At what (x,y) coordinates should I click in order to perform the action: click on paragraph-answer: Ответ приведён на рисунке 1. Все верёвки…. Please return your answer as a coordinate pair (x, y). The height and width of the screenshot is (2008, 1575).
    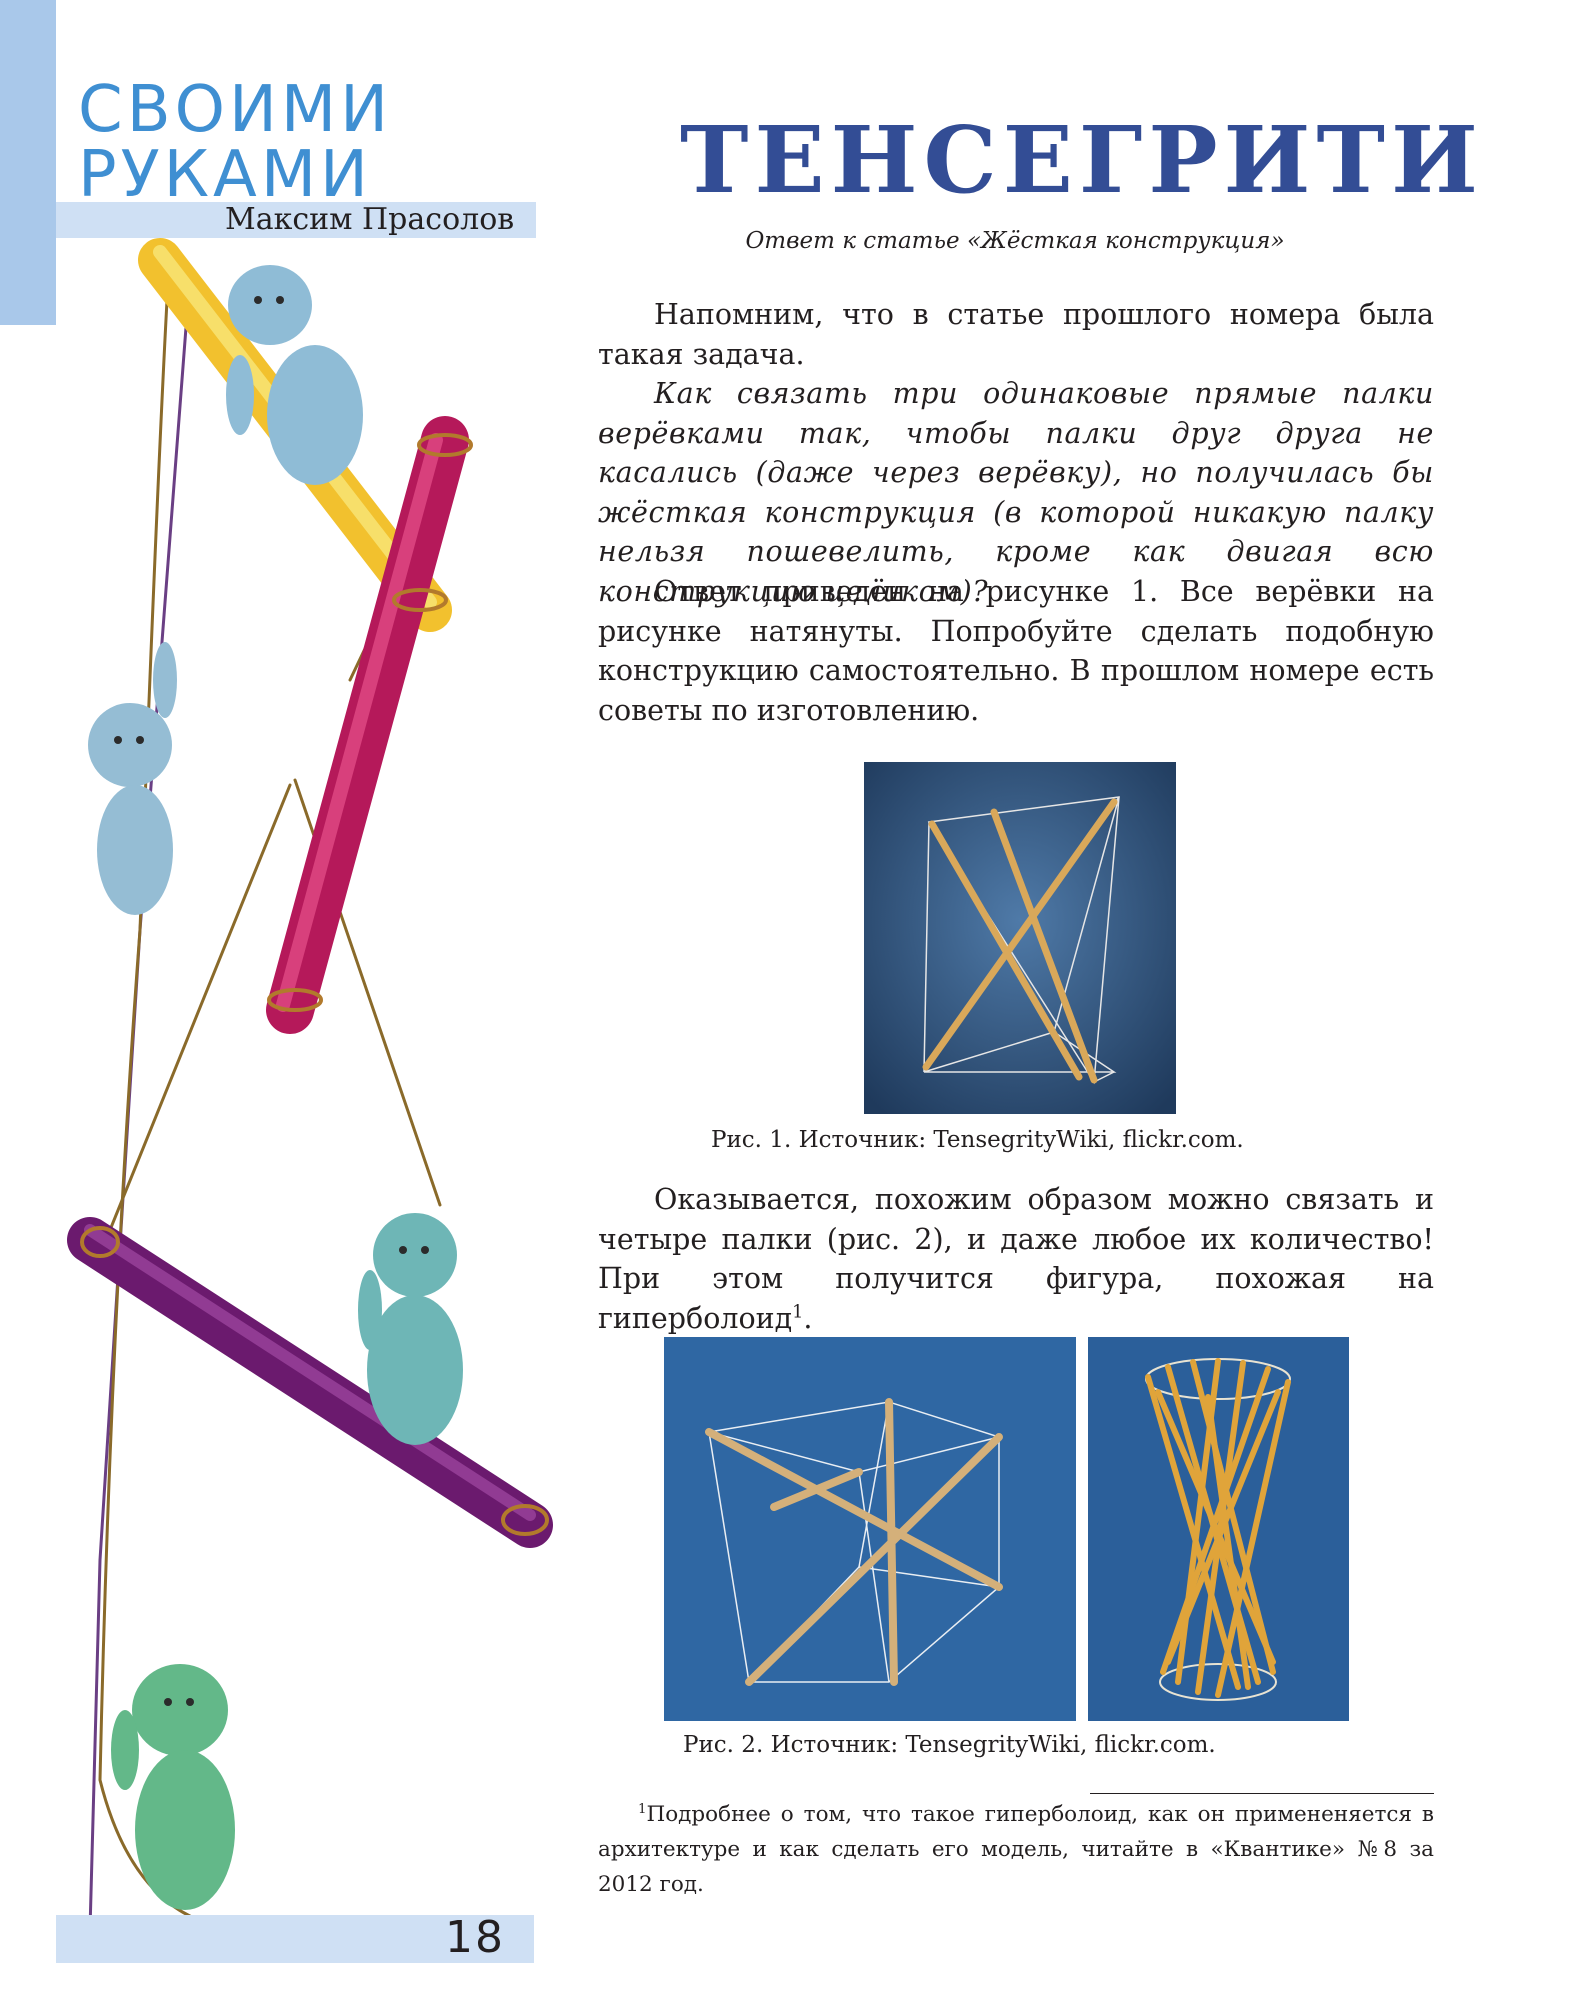
    Looking at the image, I should click on (1016, 651).